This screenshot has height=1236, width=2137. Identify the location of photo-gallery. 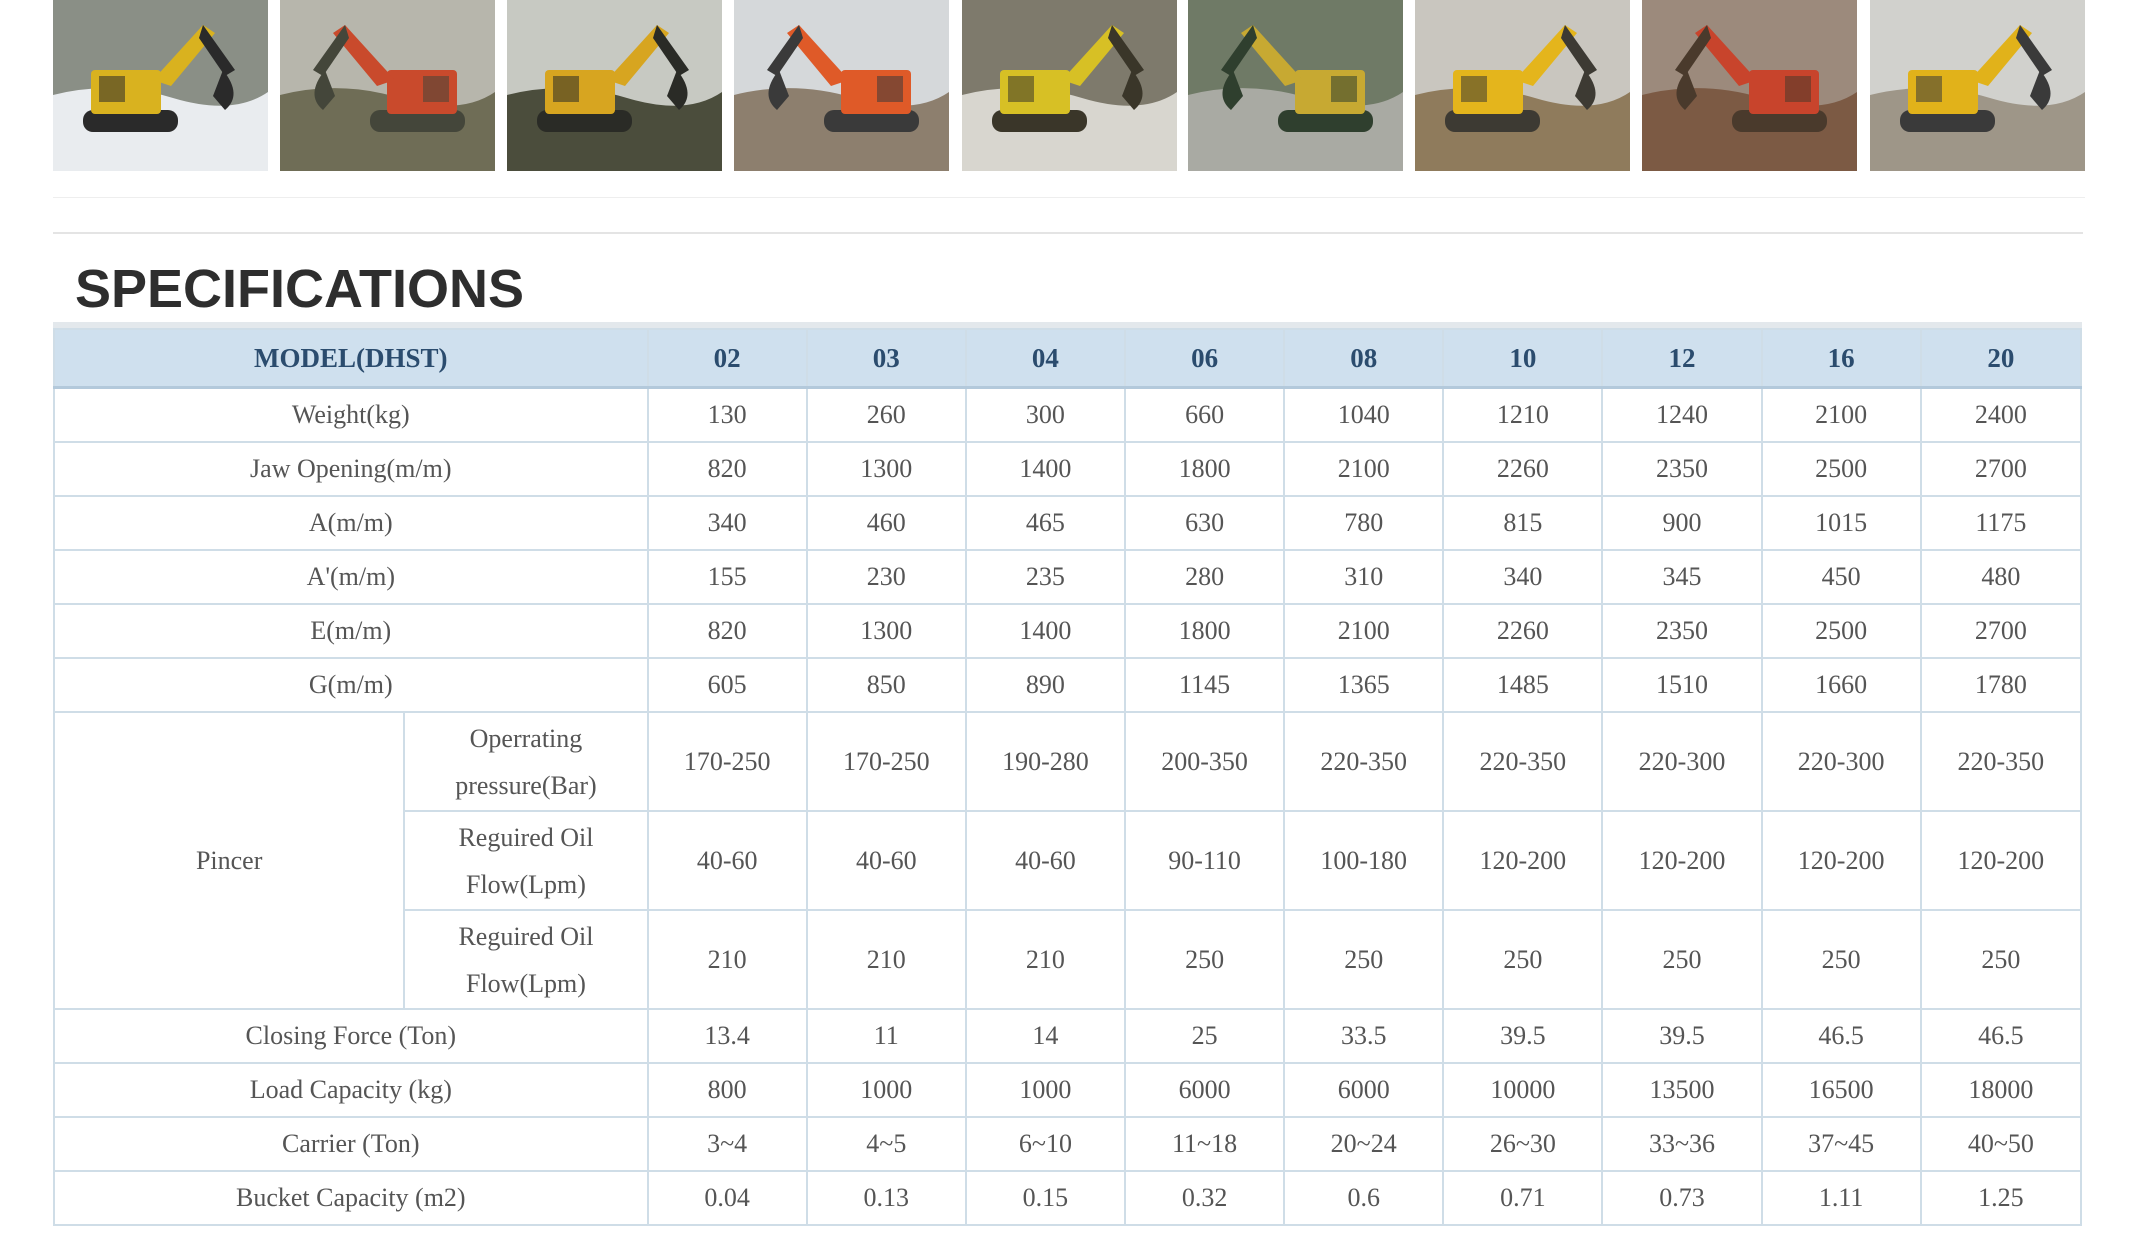
(1069, 85).